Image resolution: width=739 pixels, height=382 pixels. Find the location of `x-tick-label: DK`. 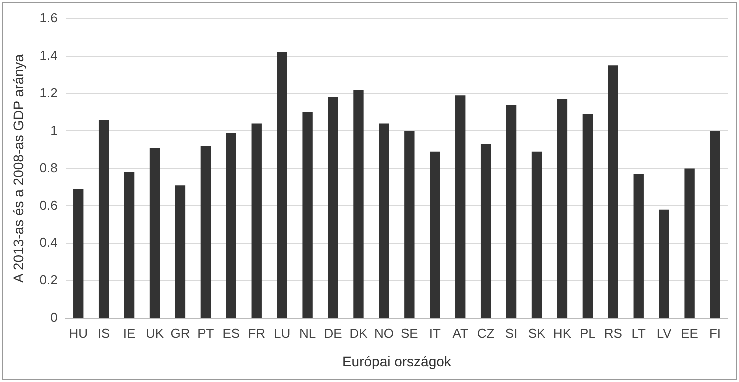

x-tick-label: DK is located at coordinates (359, 333).